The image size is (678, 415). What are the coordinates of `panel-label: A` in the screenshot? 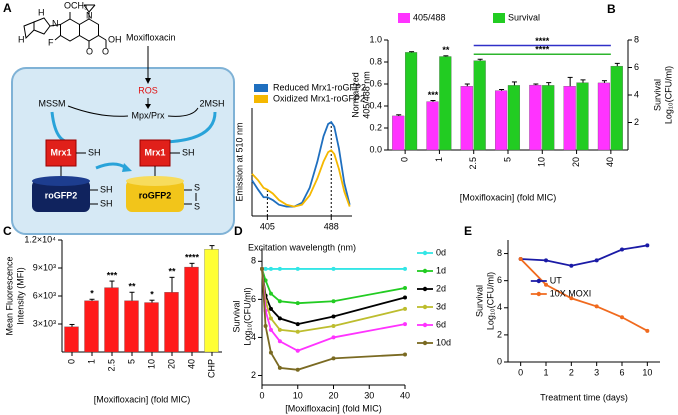 It's located at (7, 8).